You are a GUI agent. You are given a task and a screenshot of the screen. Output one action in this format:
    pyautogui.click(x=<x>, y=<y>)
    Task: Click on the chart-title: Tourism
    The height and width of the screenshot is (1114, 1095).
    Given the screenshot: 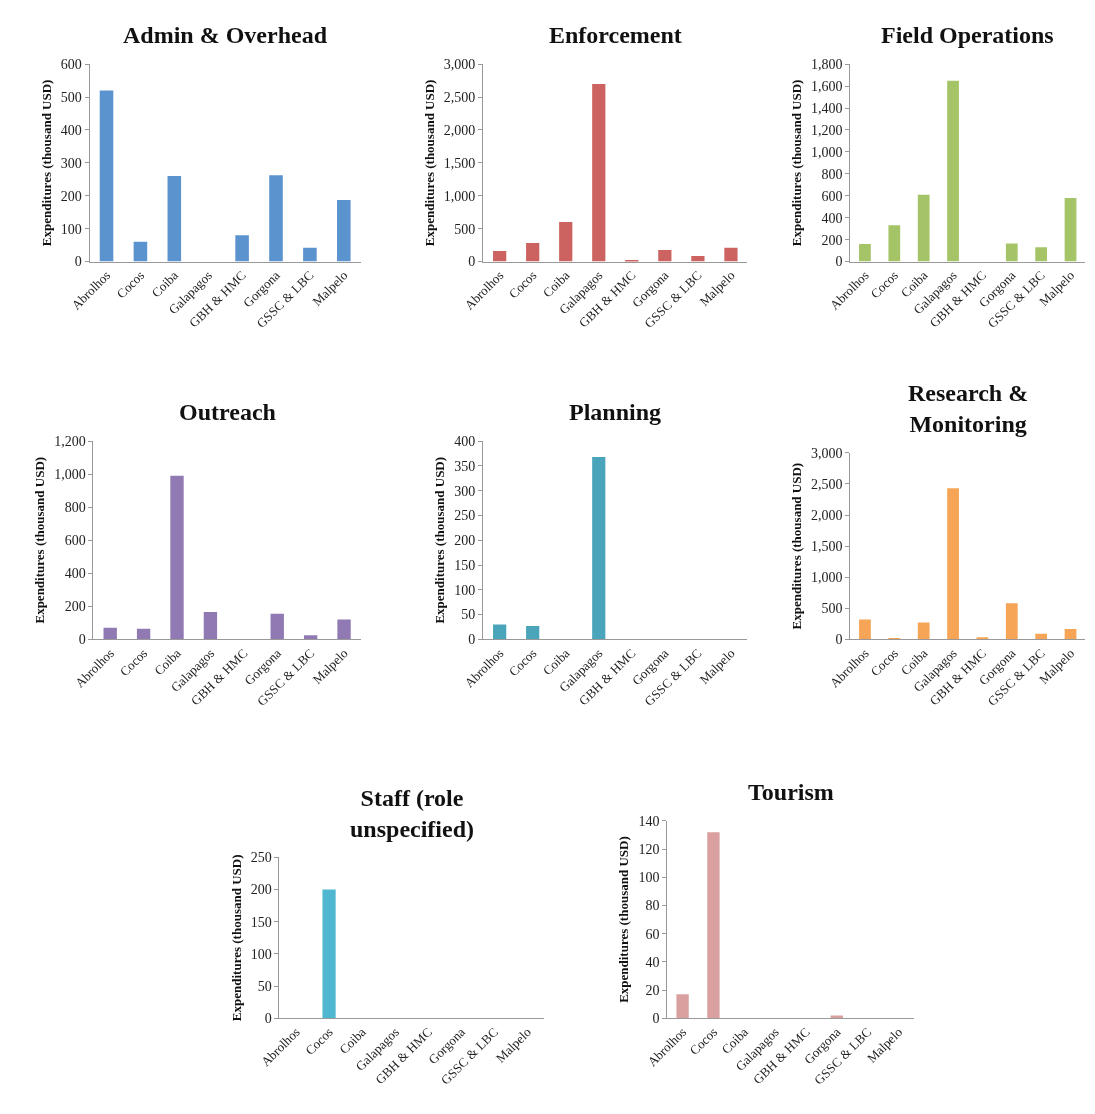 What is the action you would take?
    pyautogui.click(x=791, y=792)
    